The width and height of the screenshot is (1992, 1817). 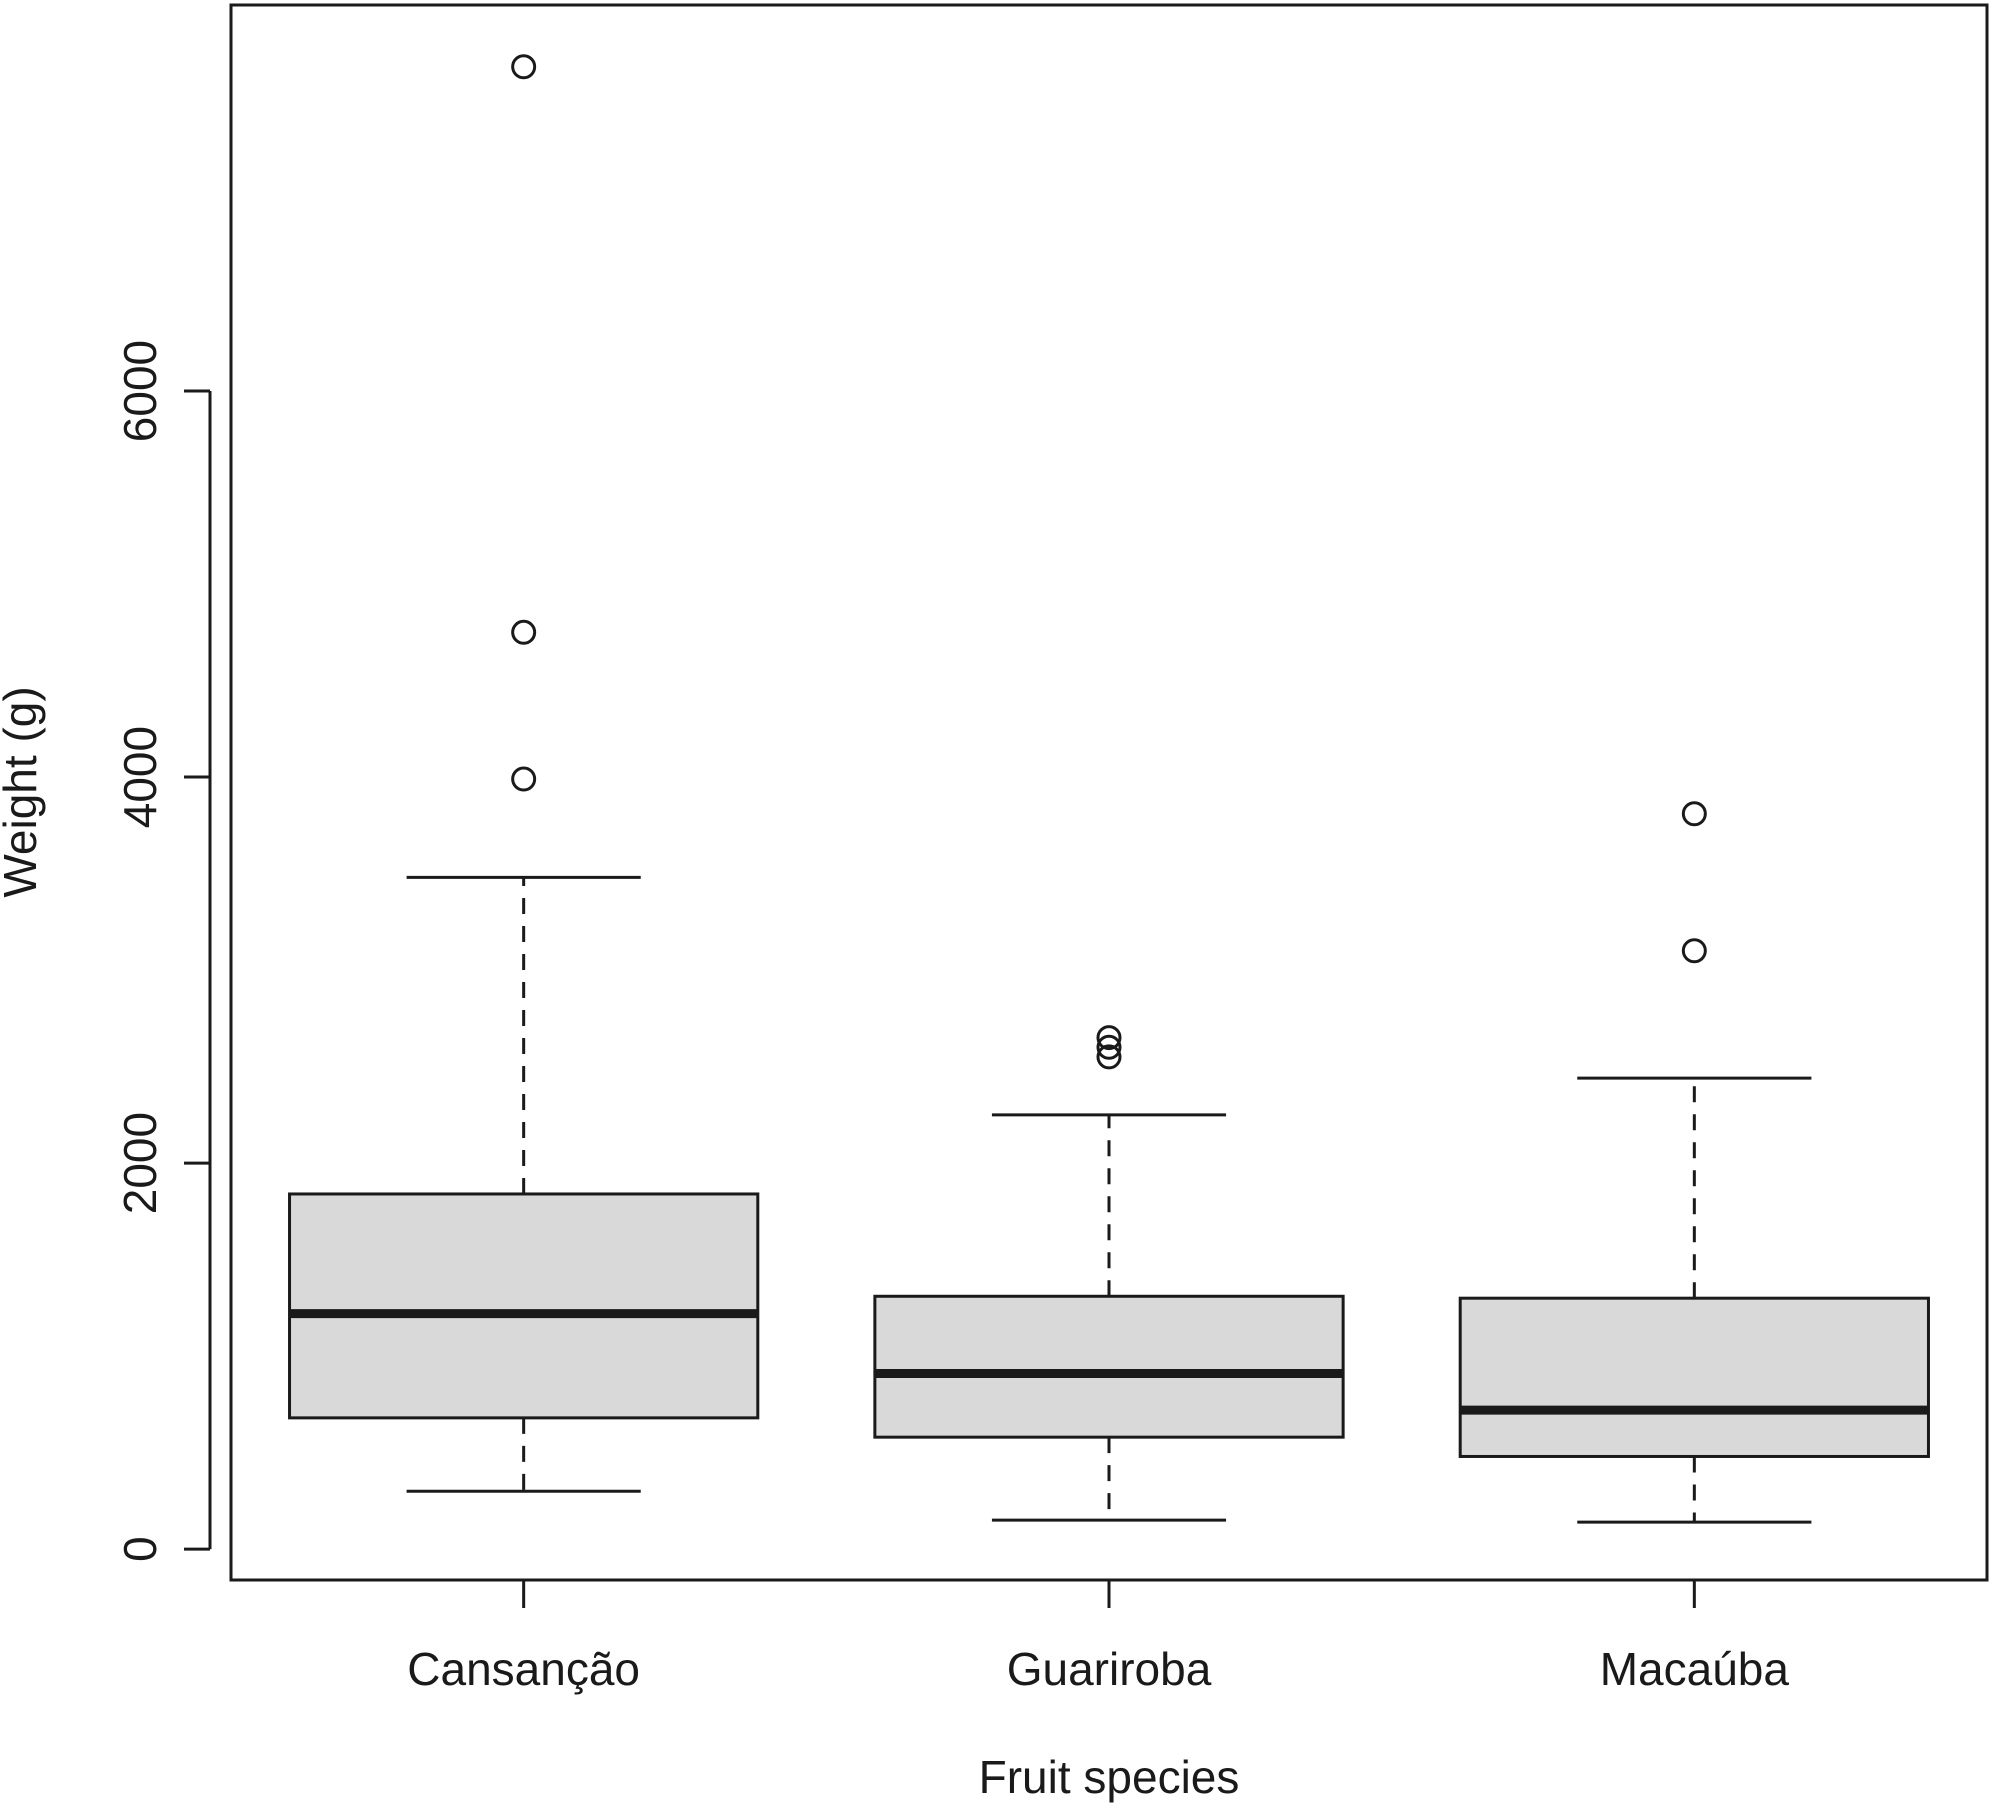 What do you see at coordinates (140, 1163) in the screenshot?
I see `y-tick-label-2000: 2000` at bounding box center [140, 1163].